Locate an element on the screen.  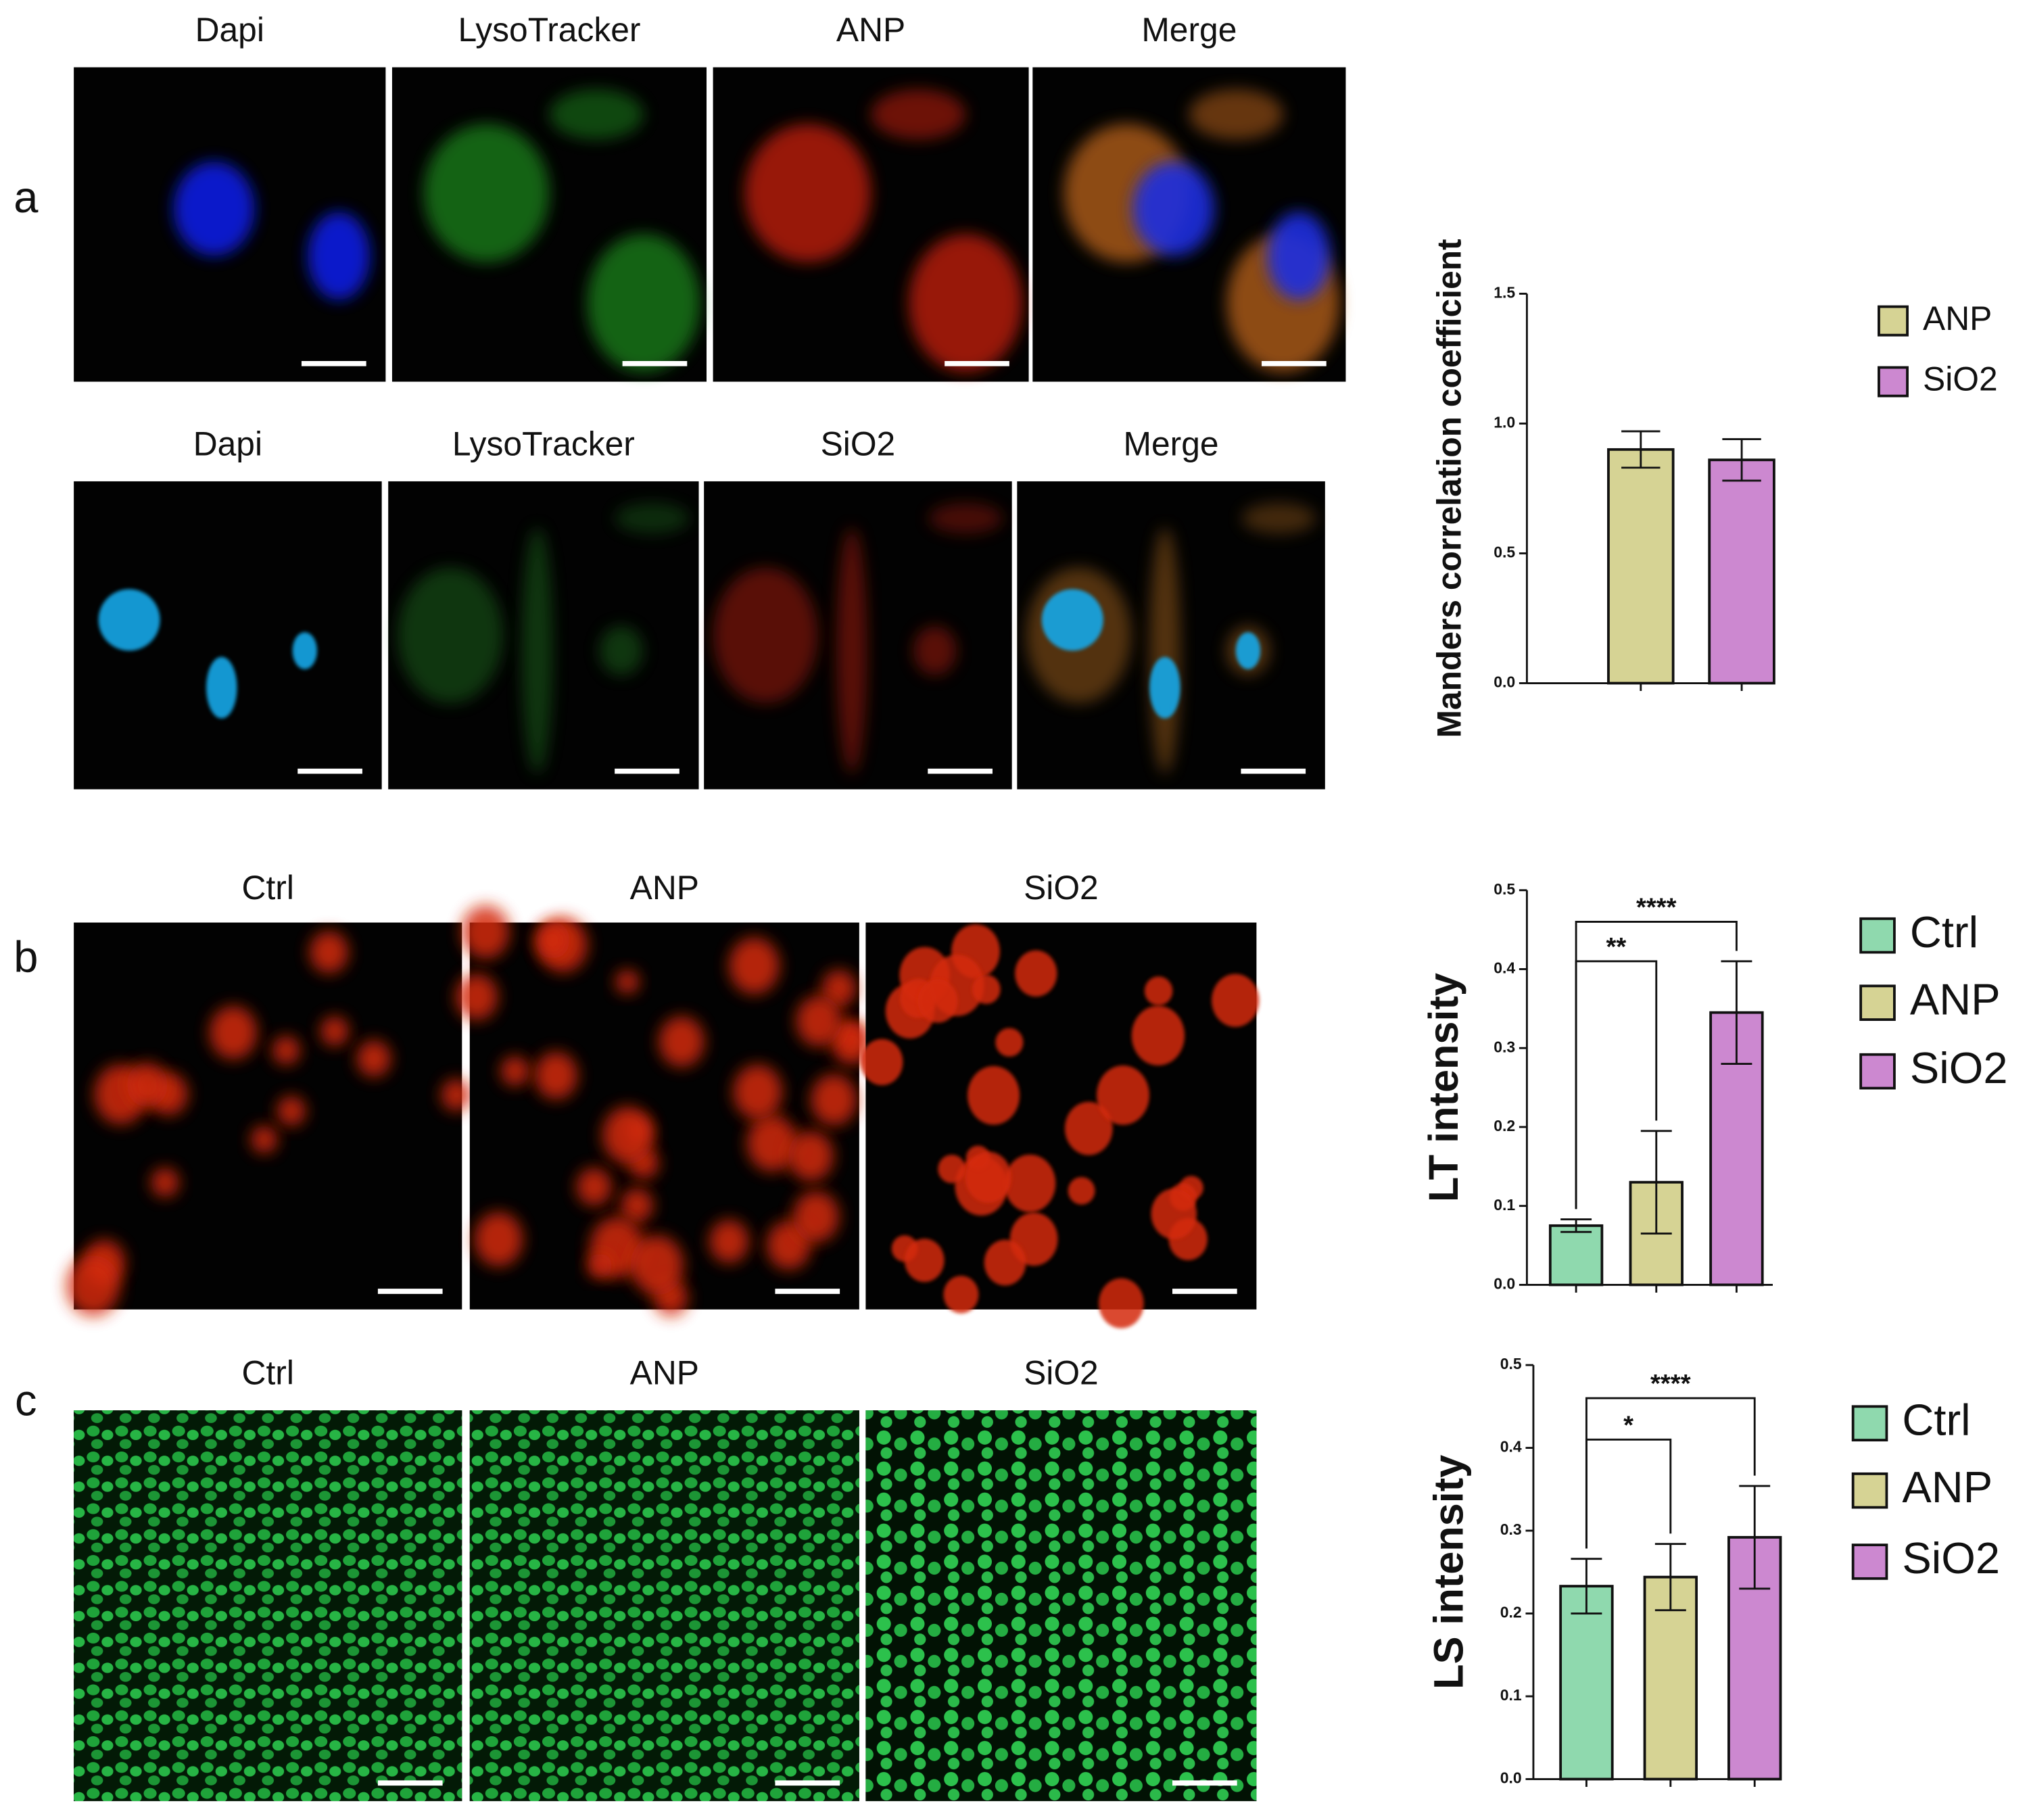
image-title: SiO2 is located at coordinates (1062, 888).